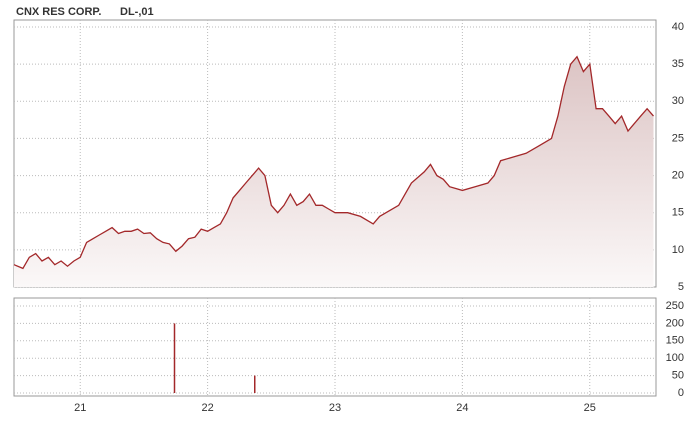 The width and height of the screenshot is (700, 425). I want to click on x-tick-label: 22, so click(207, 408).